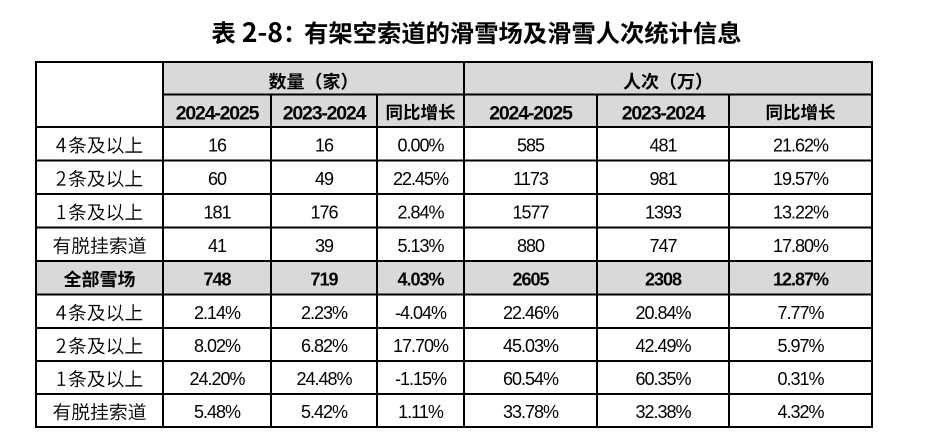 The image size is (946, 446). What do you see at coordinates (800, 346) in the screenshot?
I see `svg-text: 5.97%` at bounding box center [800, 346].